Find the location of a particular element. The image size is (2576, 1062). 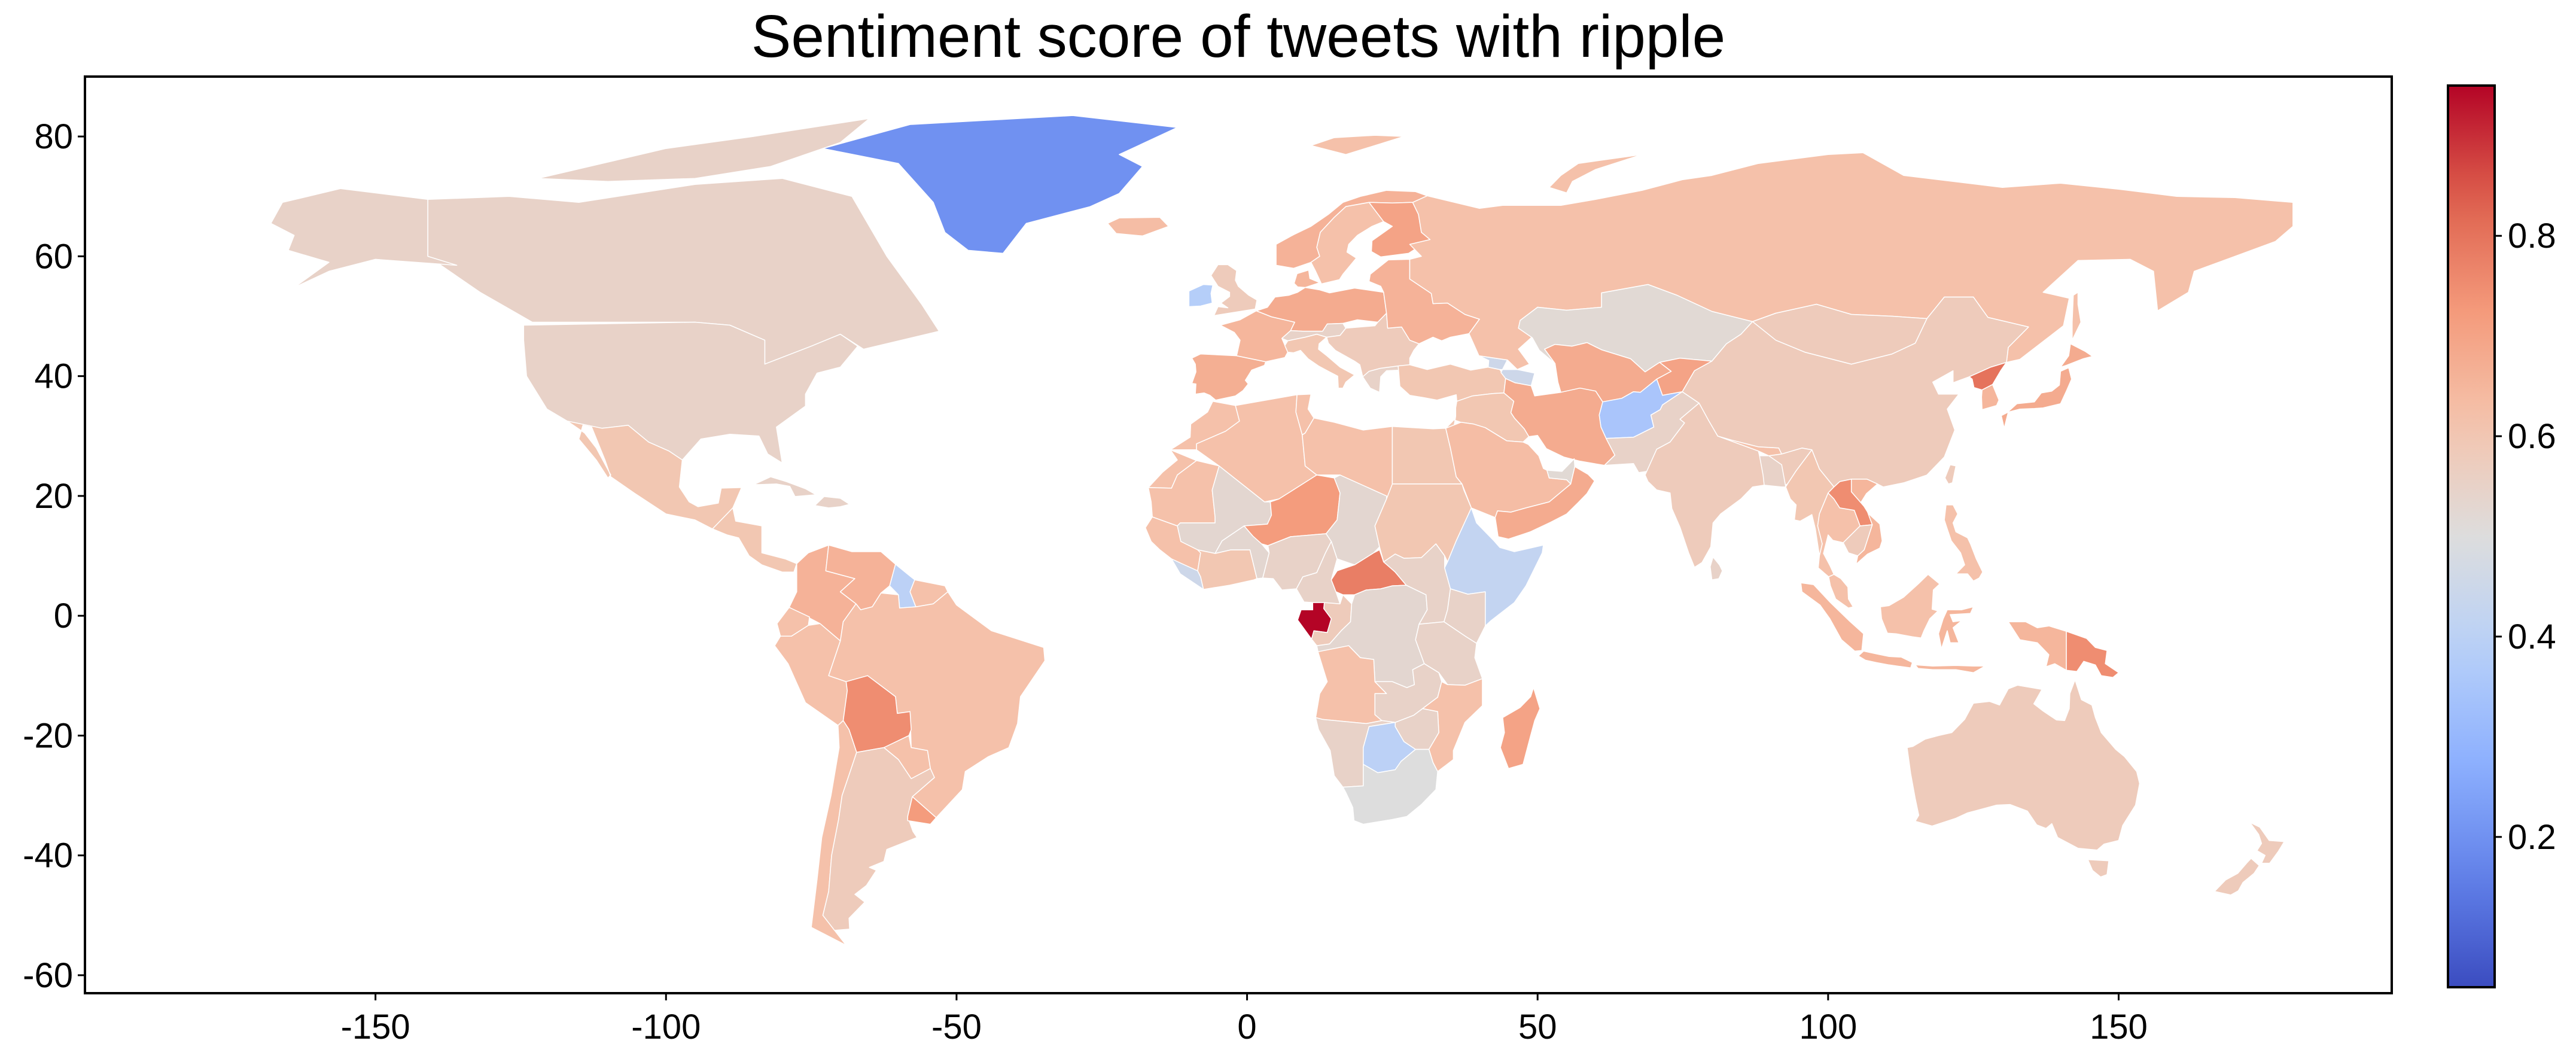

country-italy is located at coordinates (1320, 361).